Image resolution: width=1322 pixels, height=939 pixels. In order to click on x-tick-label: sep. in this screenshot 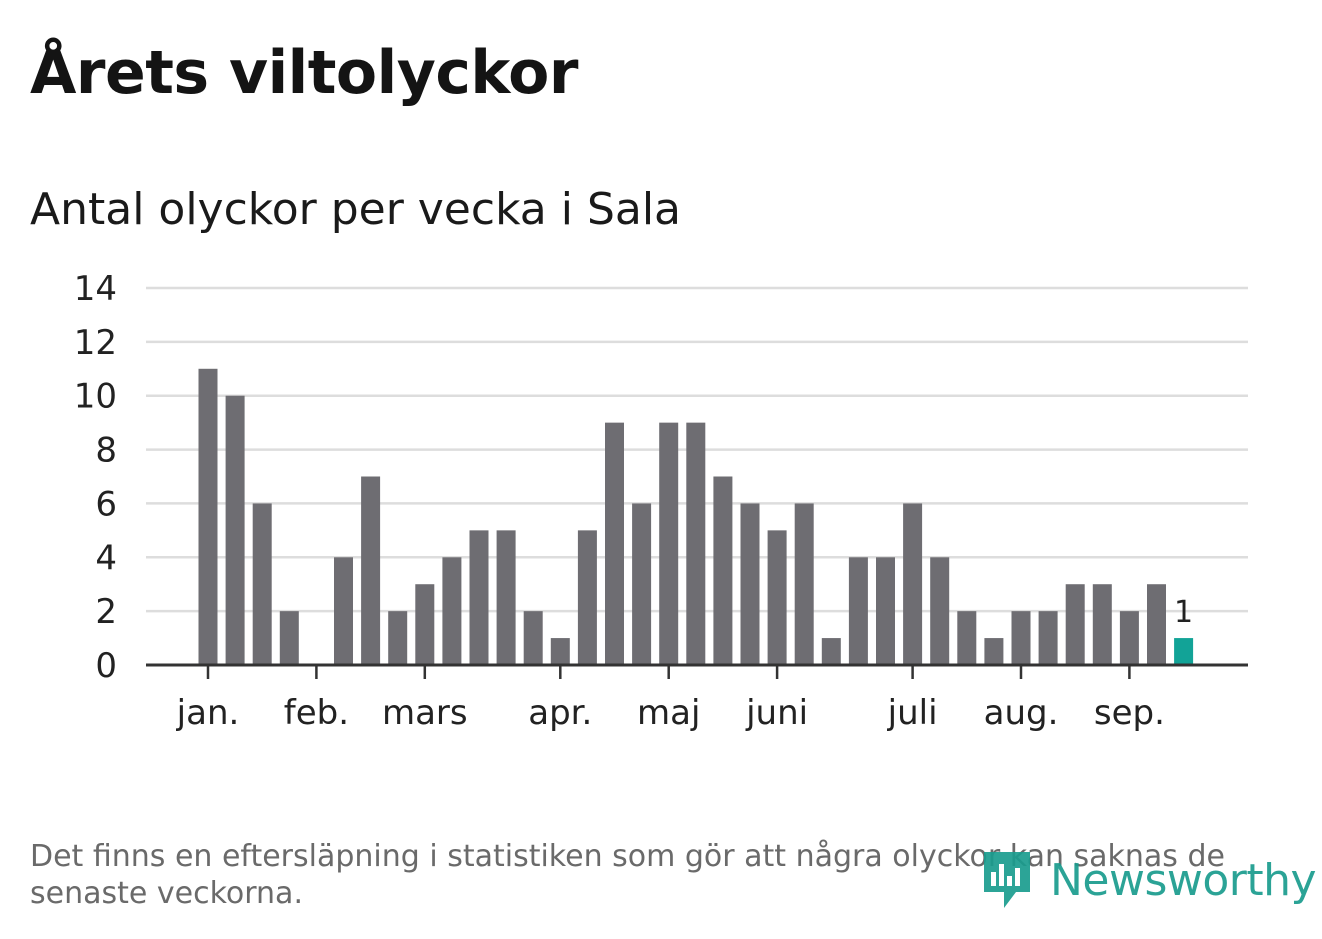, I will do `click(1129, 713)`.